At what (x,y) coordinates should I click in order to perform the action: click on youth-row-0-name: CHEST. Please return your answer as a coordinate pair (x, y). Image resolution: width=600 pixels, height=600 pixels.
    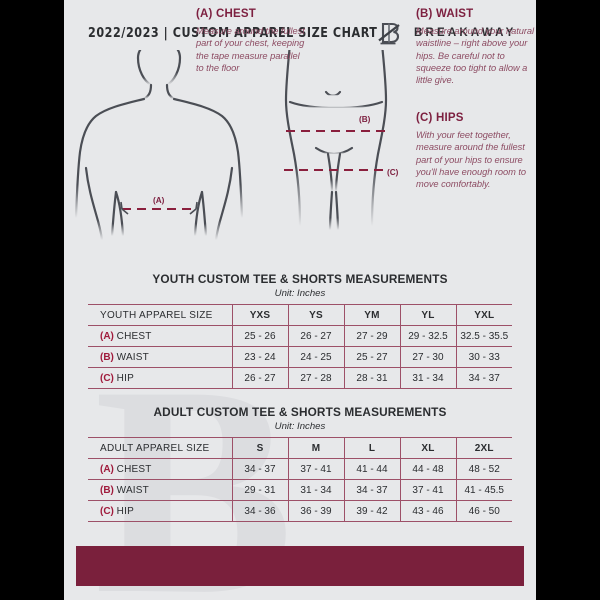
    Looking at the image, I should click on (134, 336).